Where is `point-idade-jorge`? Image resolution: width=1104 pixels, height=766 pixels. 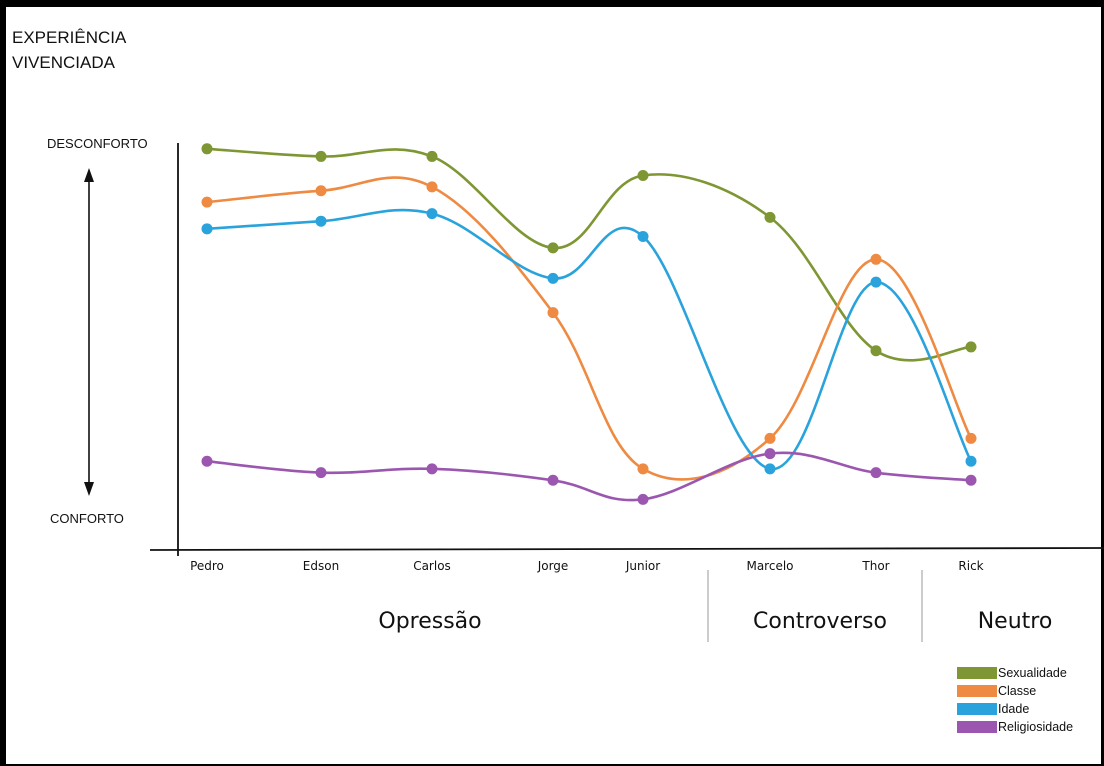 point-idade-jorge is located at coordinates (553, 278).